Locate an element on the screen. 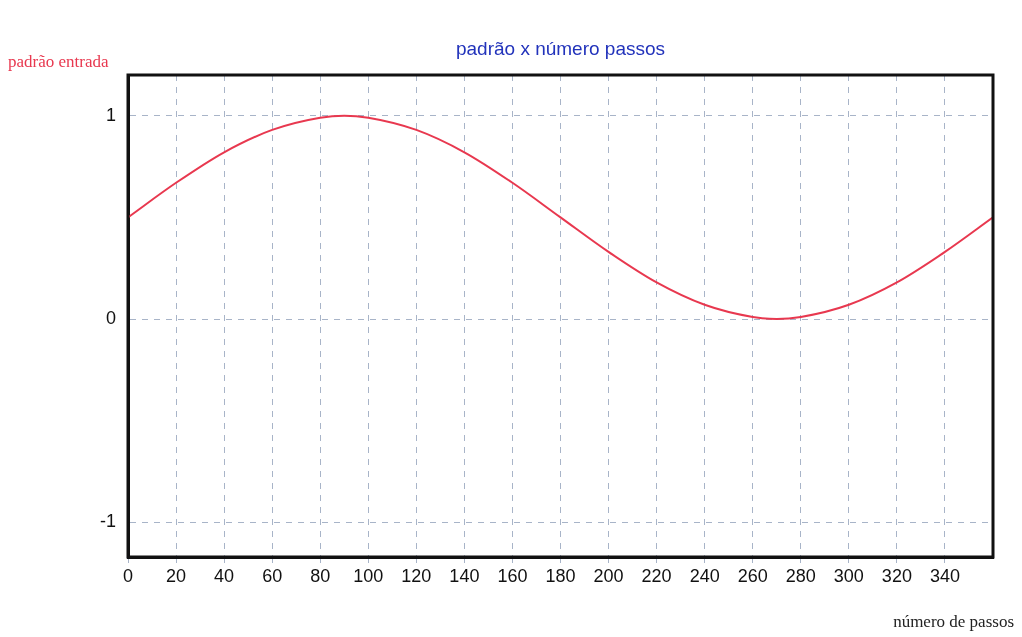 This screenshot has width=1022, height=637. x-tick-label: 340 is located at coordinates (944, 575).